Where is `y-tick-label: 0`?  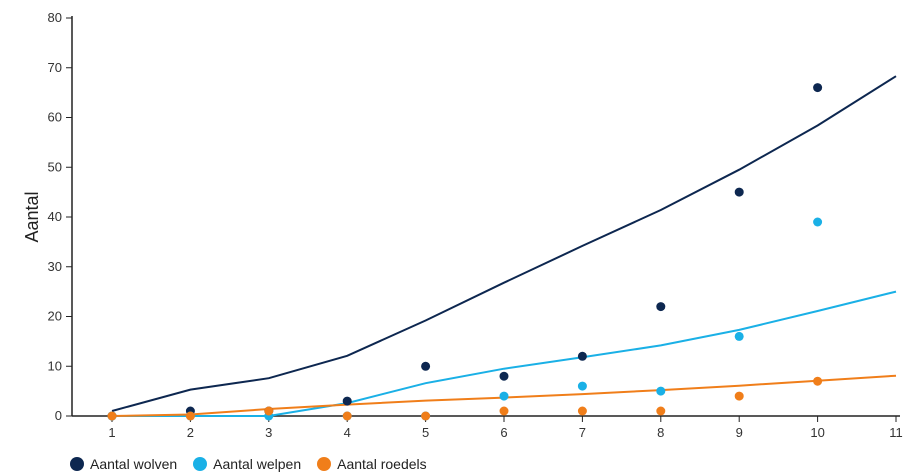
y-tick-label: 0 is located at coordinates (58, 415).